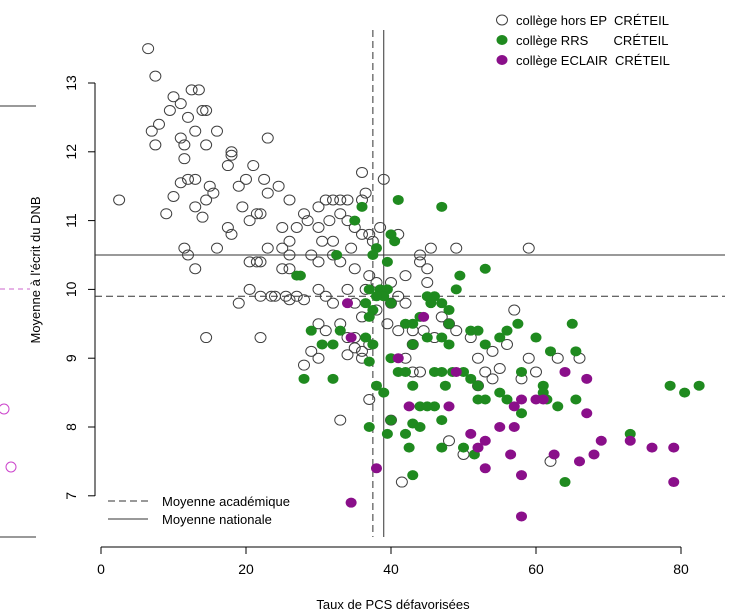  I want to click on legend-label-academique: Moyenne académique, so click(226, 501).